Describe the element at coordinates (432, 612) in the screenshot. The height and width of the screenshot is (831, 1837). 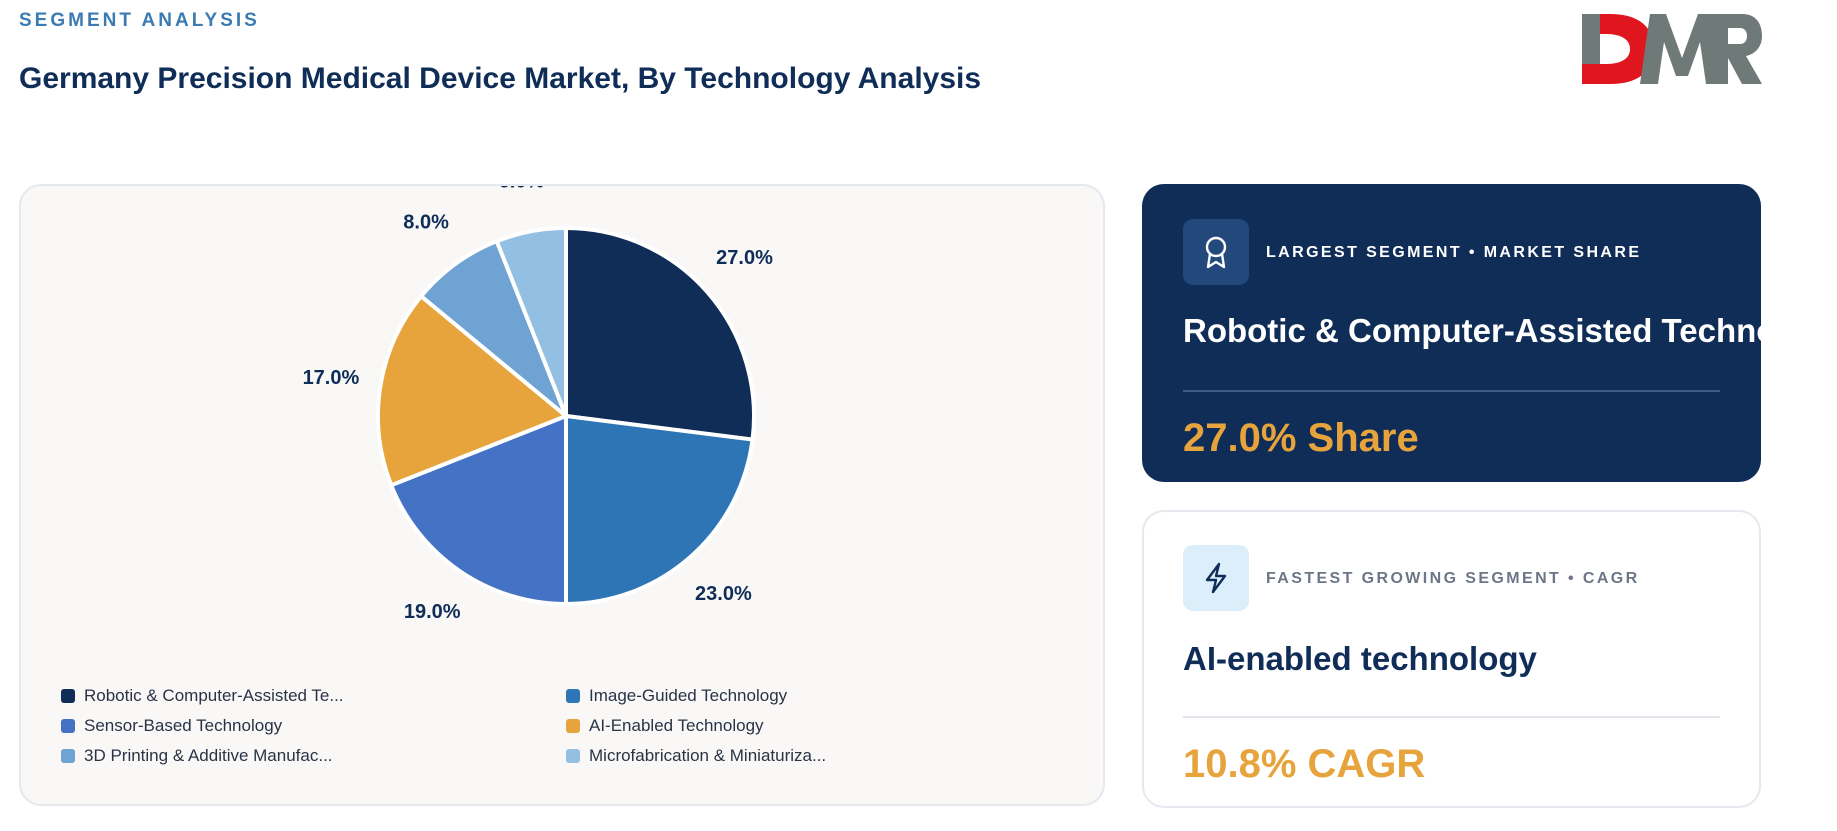
I see `pie-slice-label: 19.0%` at that location.